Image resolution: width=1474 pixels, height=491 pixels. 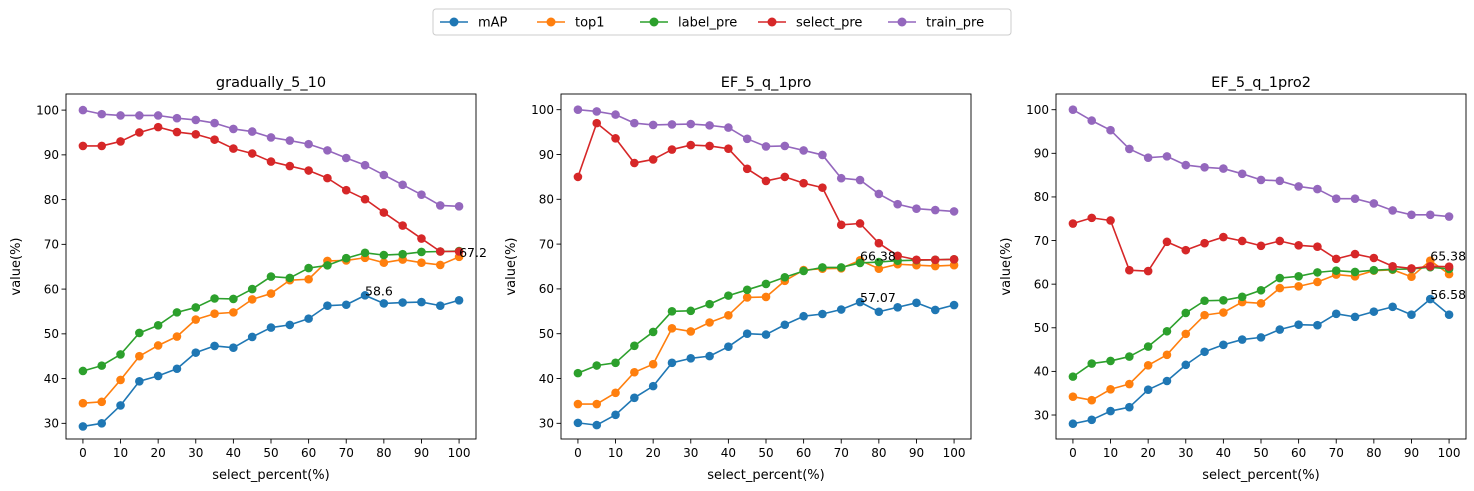 What do you see at coordinates (722, 22) in the screenshot?
I see `legend: mAP top1 label_pre select_pre train_pre` at bounding box center [722, 22].